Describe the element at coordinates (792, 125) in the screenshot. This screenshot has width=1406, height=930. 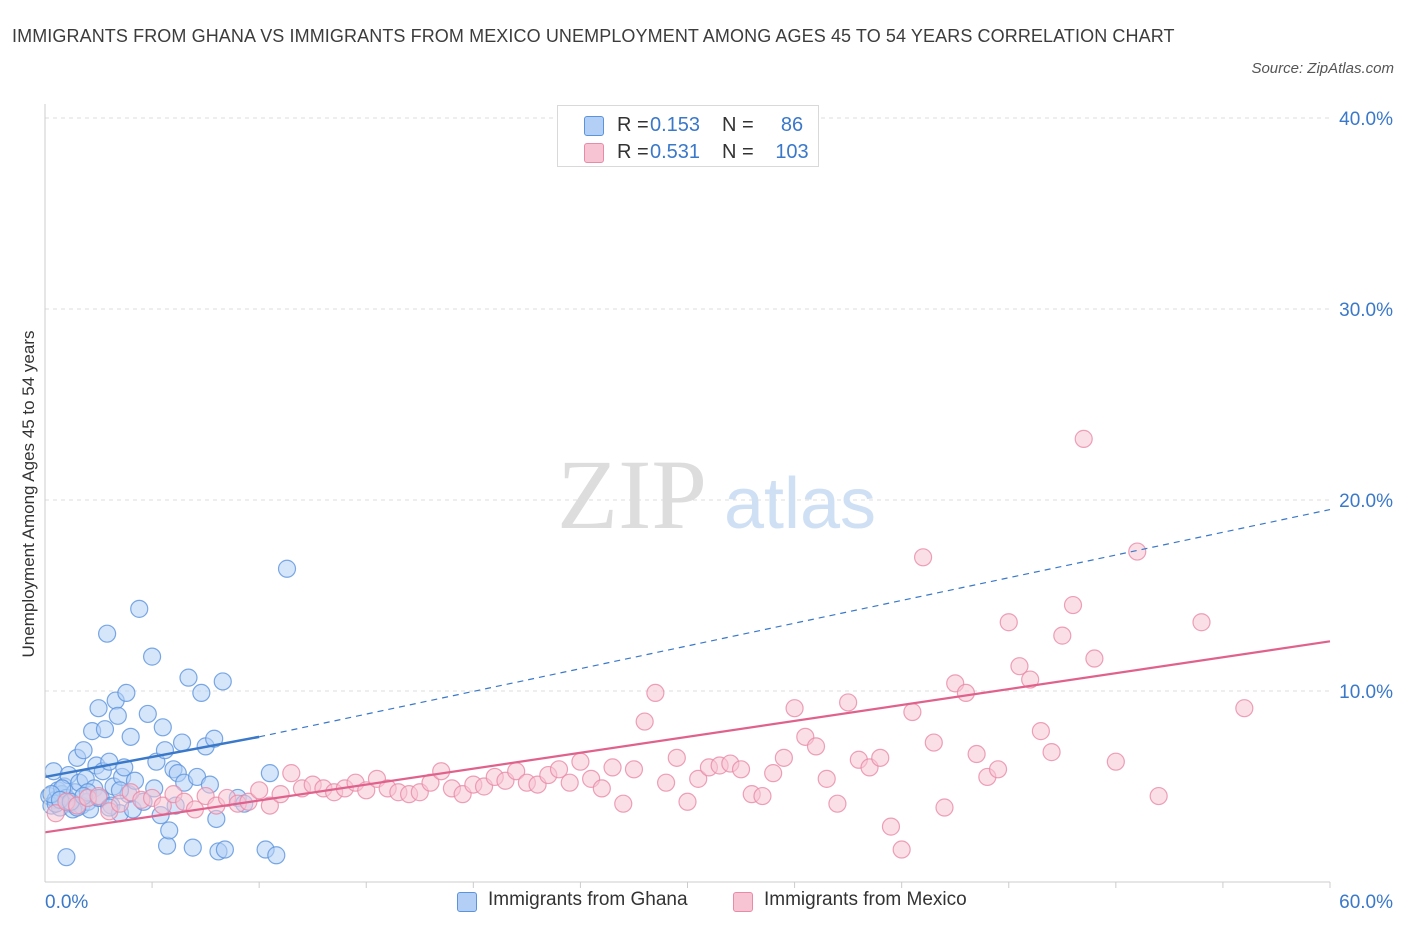
I see `legend-n-value-ghana: 86` at that location.